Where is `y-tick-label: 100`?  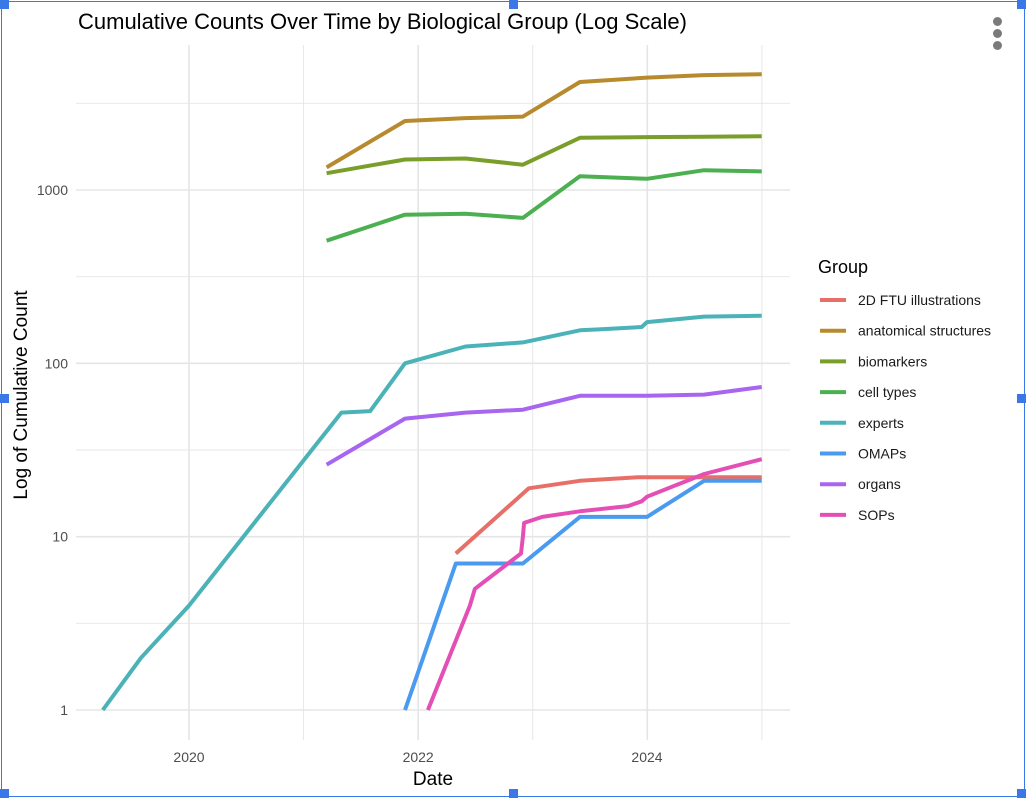 y-tick-label: 100 is located at coordinates (57, 363).